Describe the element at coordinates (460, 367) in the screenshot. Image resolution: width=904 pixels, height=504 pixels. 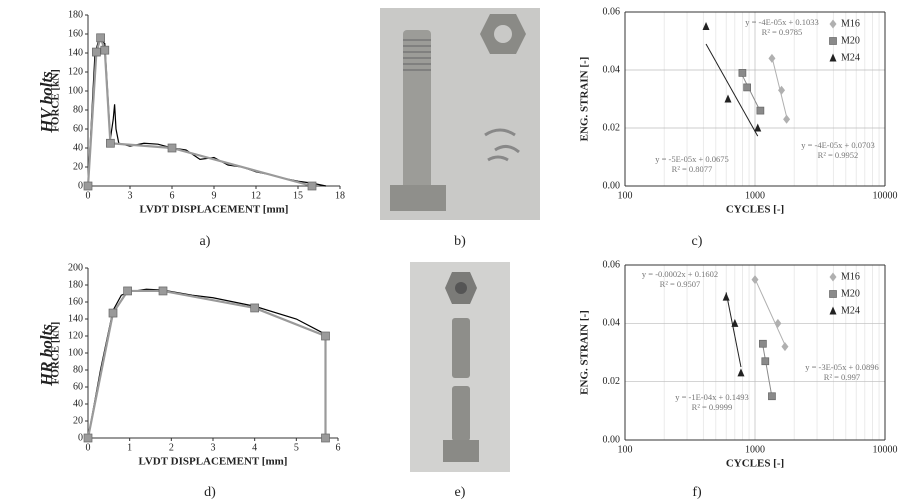
I see `photo` at that location.